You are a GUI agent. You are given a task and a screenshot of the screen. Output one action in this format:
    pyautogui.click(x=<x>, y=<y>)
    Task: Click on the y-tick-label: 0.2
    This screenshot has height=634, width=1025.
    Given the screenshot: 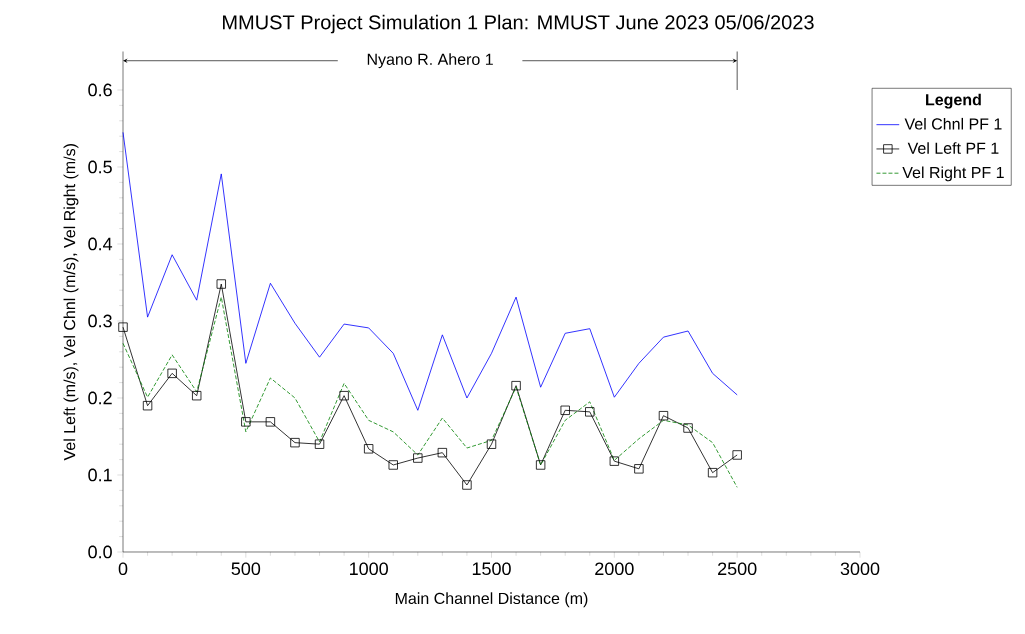 What is the action you would take?
    pyautogui.click(x=100, y=398)
    